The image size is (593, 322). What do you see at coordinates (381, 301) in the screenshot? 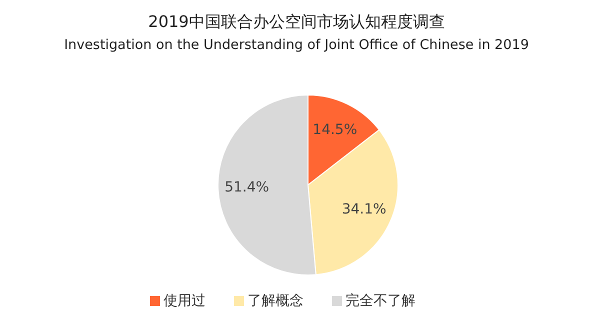
I see `legend-label: 完全不了解` at bounding box center [381, 301].